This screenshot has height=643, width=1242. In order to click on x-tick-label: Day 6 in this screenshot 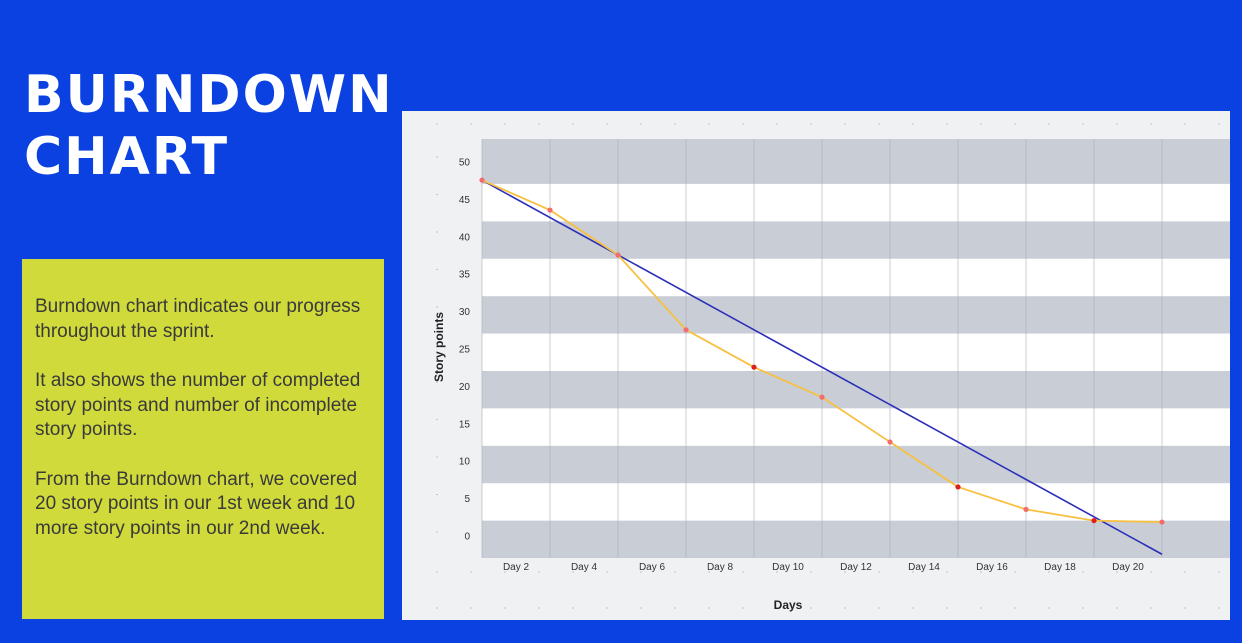, I will do `click(652, 567)`.